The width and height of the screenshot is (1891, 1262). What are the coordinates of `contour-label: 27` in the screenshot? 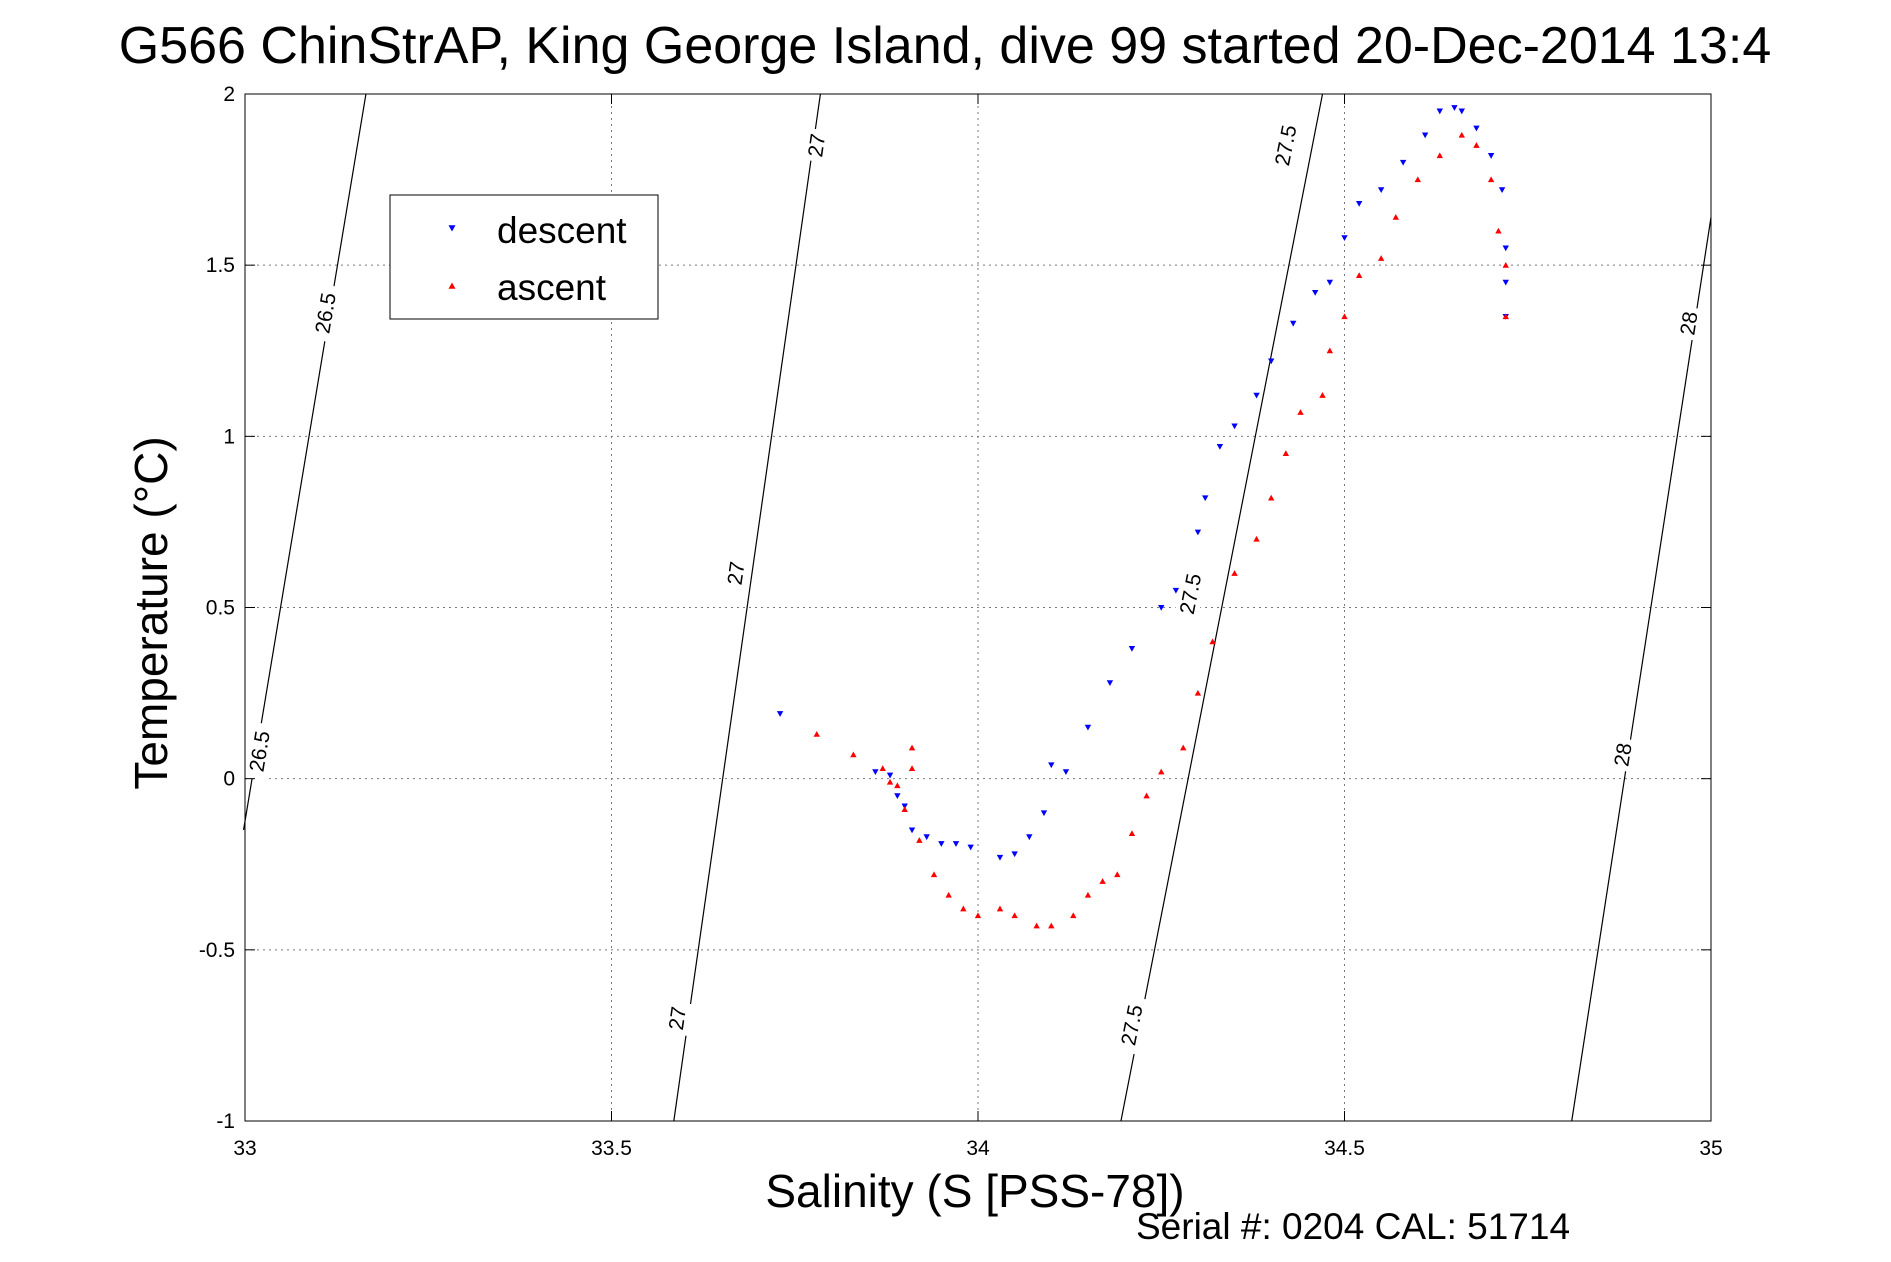 It's located at (817, 145).